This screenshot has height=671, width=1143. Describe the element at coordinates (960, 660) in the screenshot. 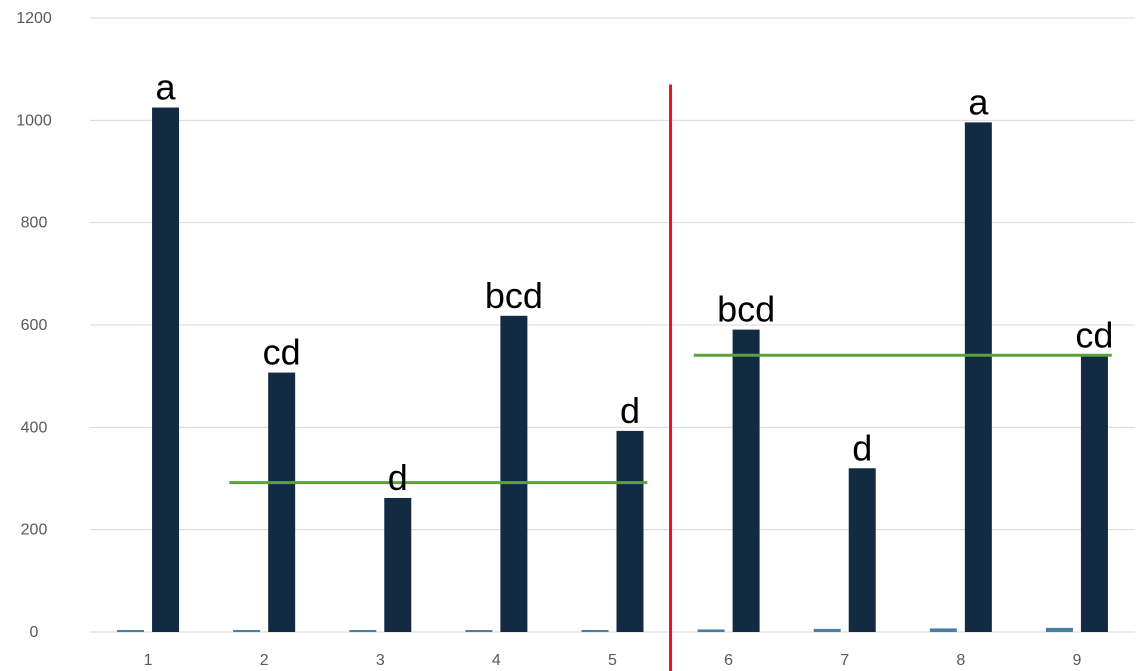

I see `x-tick-label: 8` at that location.